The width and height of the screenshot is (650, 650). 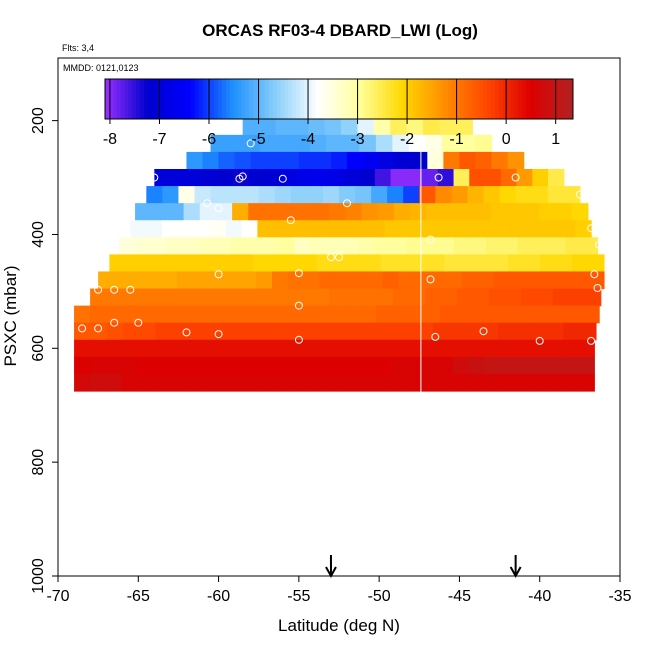 What do you see at coordinates (506, 139) in the screenshot?
I see `colorbar-tick-label: 0` at bounding box center [506, 139].